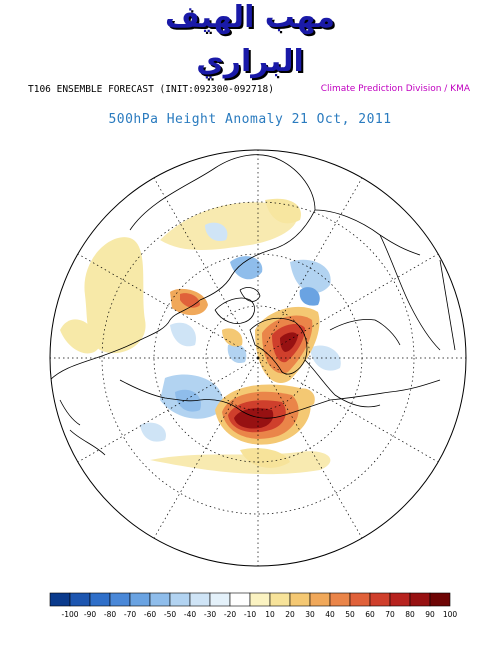 The height and width of the screenshot is (650, 500). What do you see at coordinates (410, 614) in the screenshot?
I see `colorbar-label: 80` at bounding box center [410, 614].